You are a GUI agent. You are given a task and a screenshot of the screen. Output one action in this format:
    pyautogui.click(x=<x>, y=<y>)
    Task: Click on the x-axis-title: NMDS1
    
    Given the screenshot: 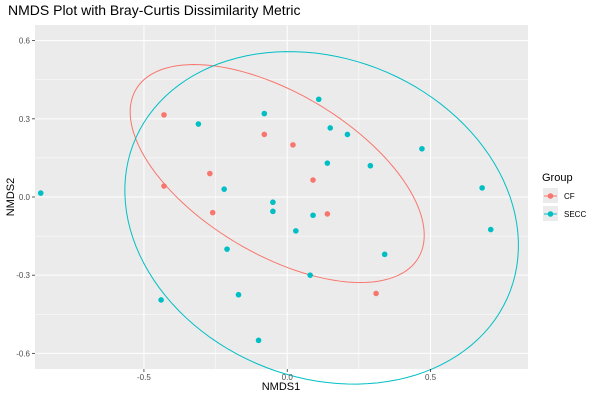 What is the action you would take?
    pyautogui.click(x=281, y=387)
    